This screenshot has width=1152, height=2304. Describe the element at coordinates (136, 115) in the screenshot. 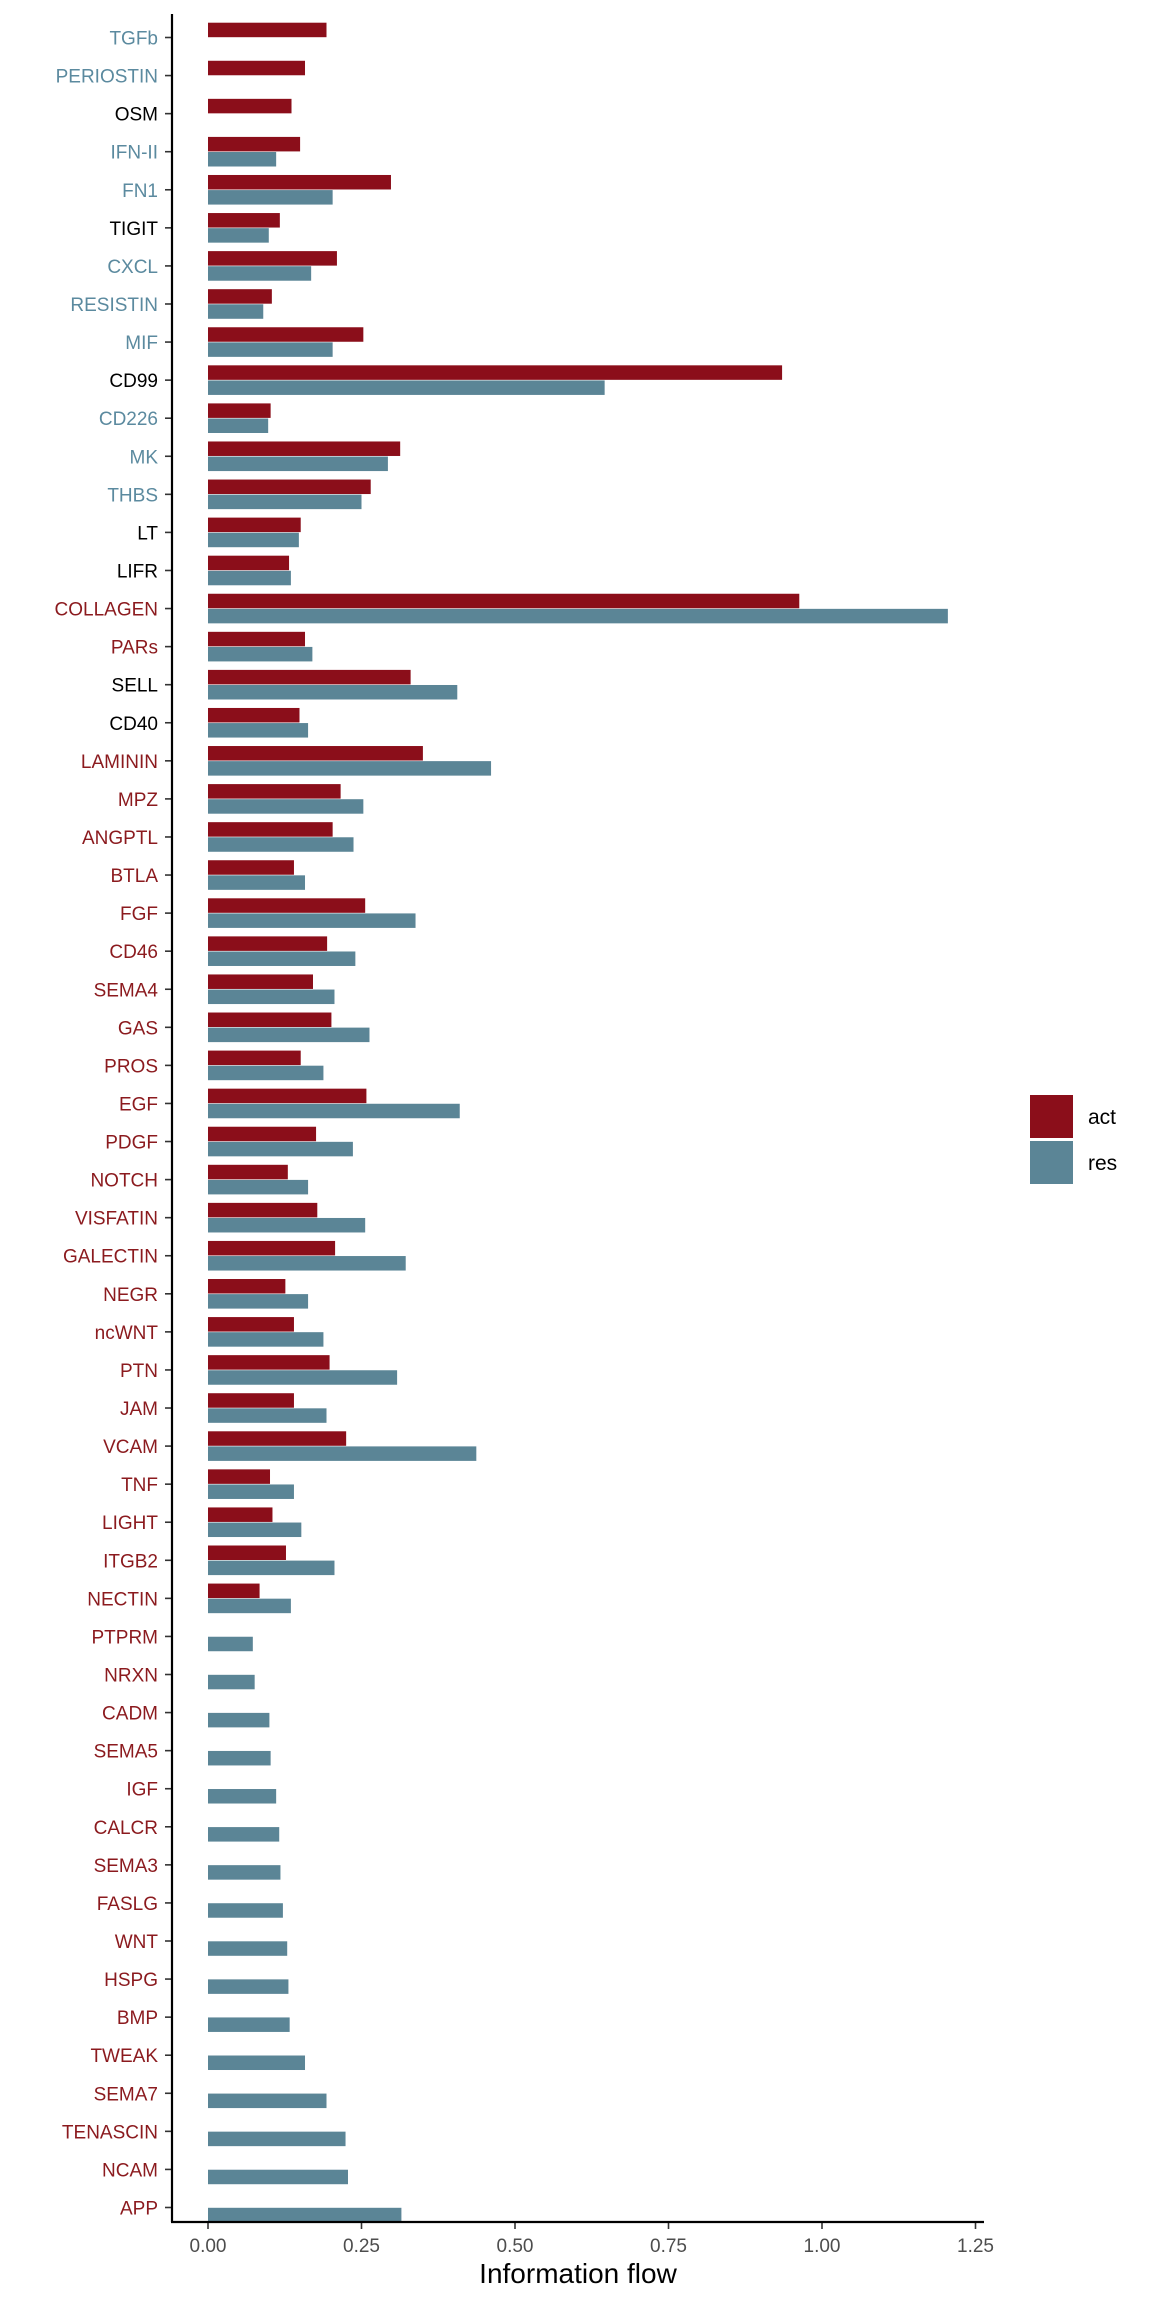

I see `y-tick-label-osm: OSM` at that location.